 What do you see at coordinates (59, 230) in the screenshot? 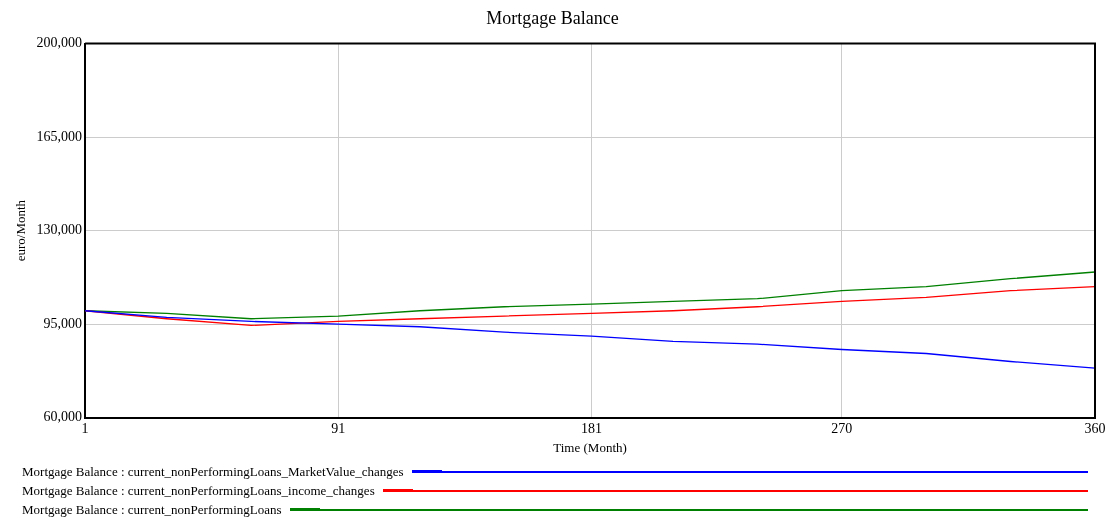
I see `y-tick-label: 130,000` at bounding box center [59, 230].